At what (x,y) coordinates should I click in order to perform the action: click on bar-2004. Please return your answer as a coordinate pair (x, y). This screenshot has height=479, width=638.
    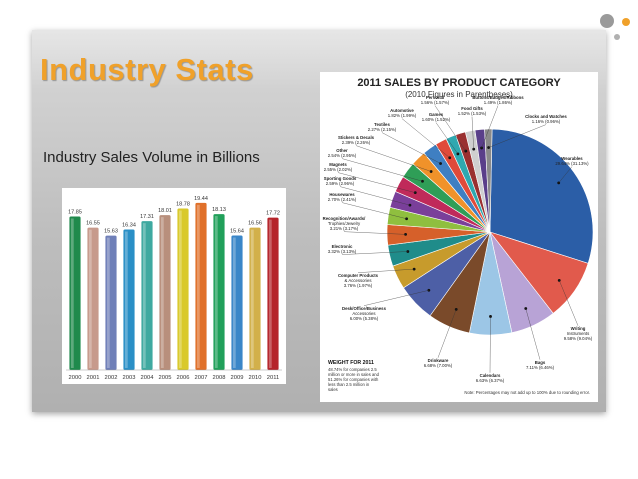
    Looking at the image, I should click on (147, 295).